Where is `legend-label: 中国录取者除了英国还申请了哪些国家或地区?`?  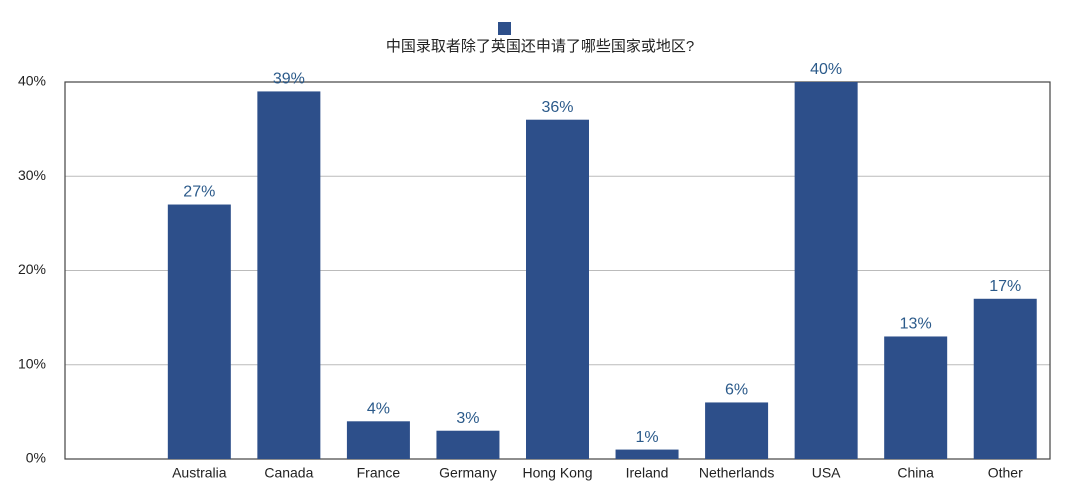 legend-label: 中国录取者除了英国还申请了哪些国家或地区? is located at coordinates (540, 46).